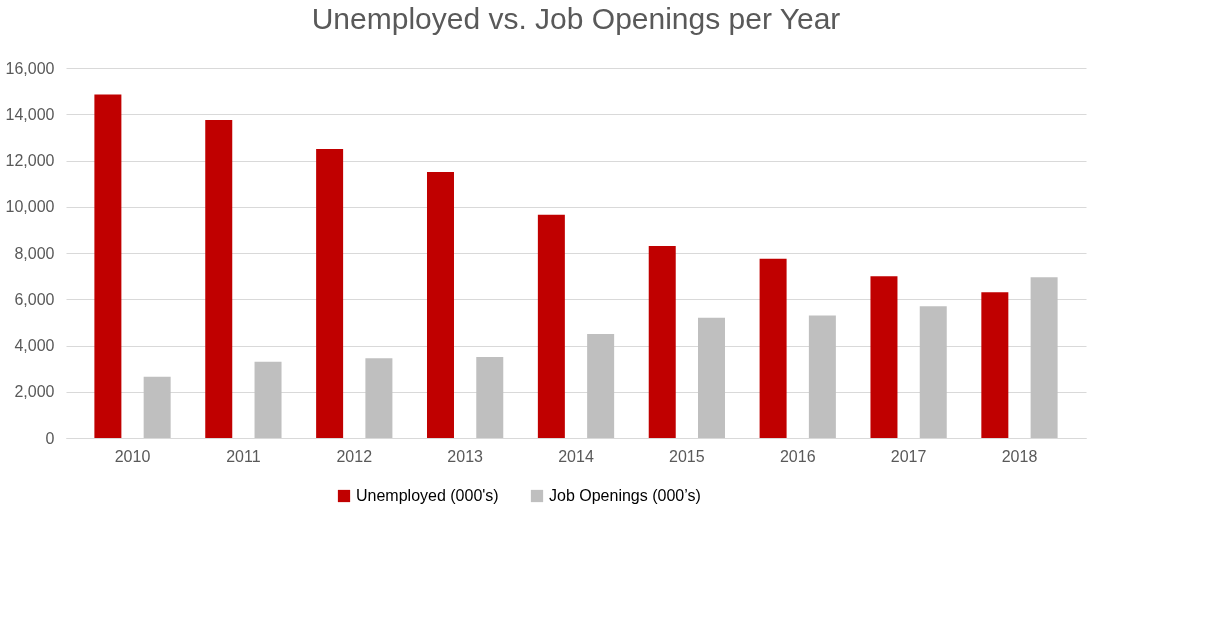 The height and width of the screenshot is (634, 1217). I want to click on y-tick-label: 8,000, so click(34, 253).